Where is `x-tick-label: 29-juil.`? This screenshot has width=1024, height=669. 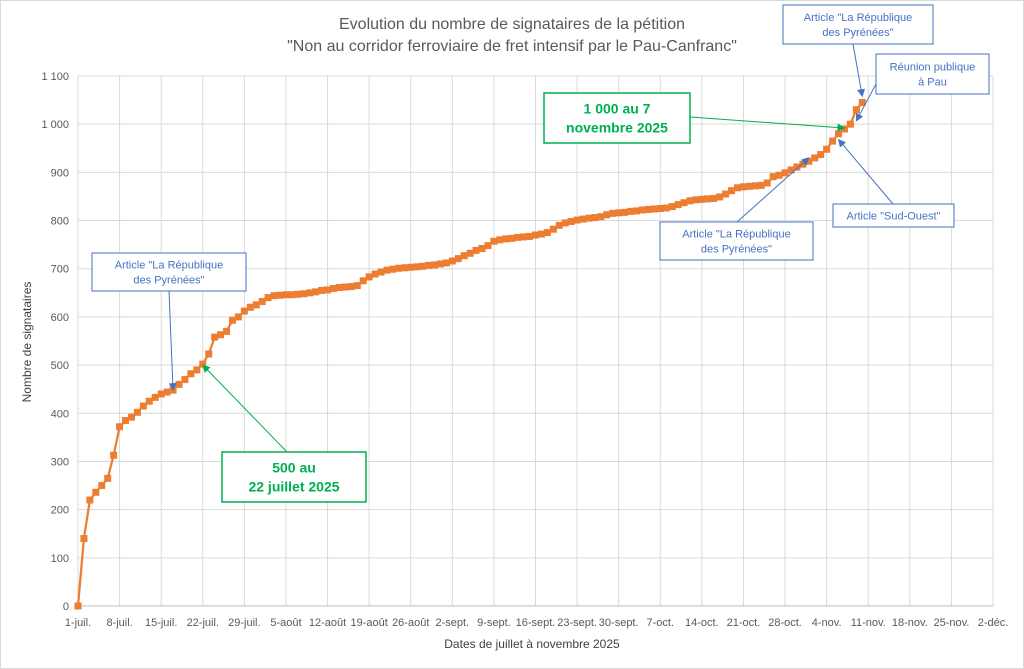 x-tick-label: 29-juil. is located at coordinates (244, 623).